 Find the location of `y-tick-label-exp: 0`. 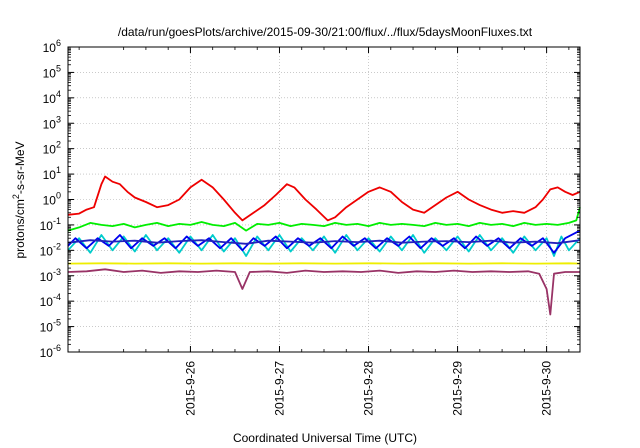

y-tick-label-exp: 0 is located at coordinates (58, 196).